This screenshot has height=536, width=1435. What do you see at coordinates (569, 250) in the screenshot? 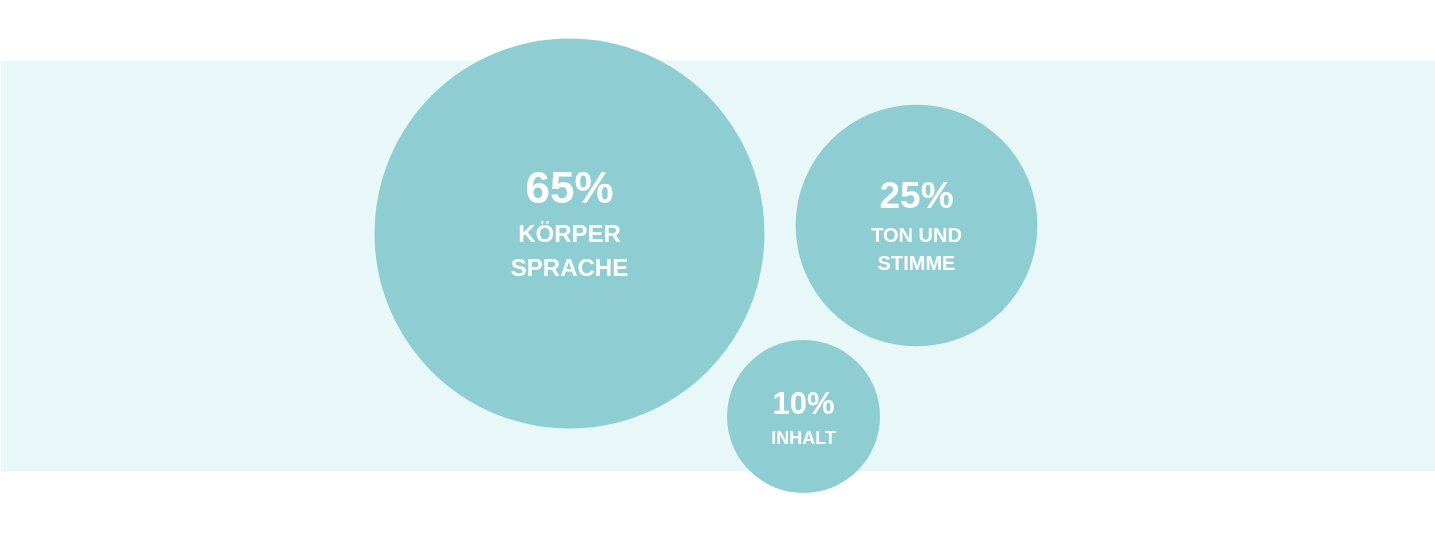
I see `category-label: KÖRPER SPRACHE` at bounding box center [569, 250].